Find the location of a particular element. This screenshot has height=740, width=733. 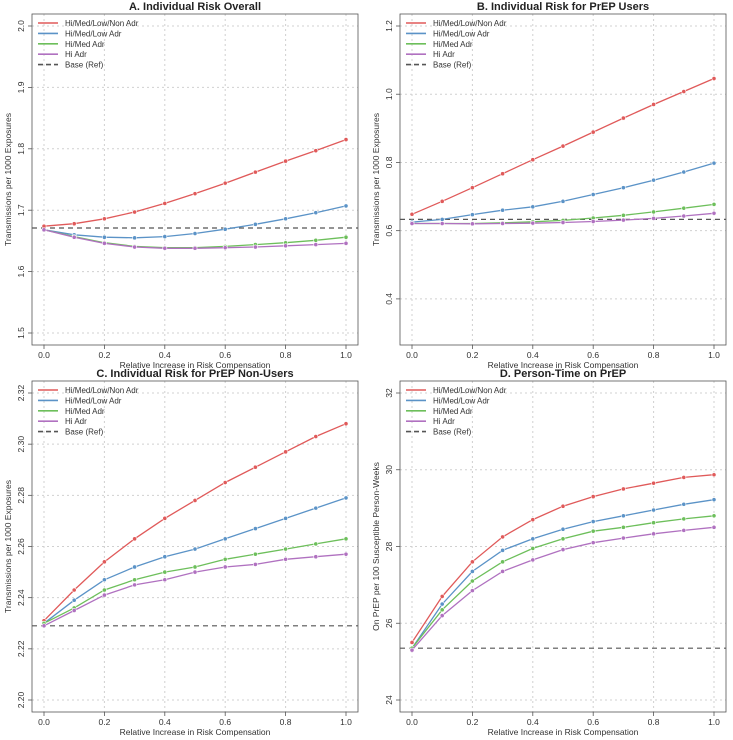

x-axis-label: Relative Increase in Risk Compensation is located at coordinates (563, 732).